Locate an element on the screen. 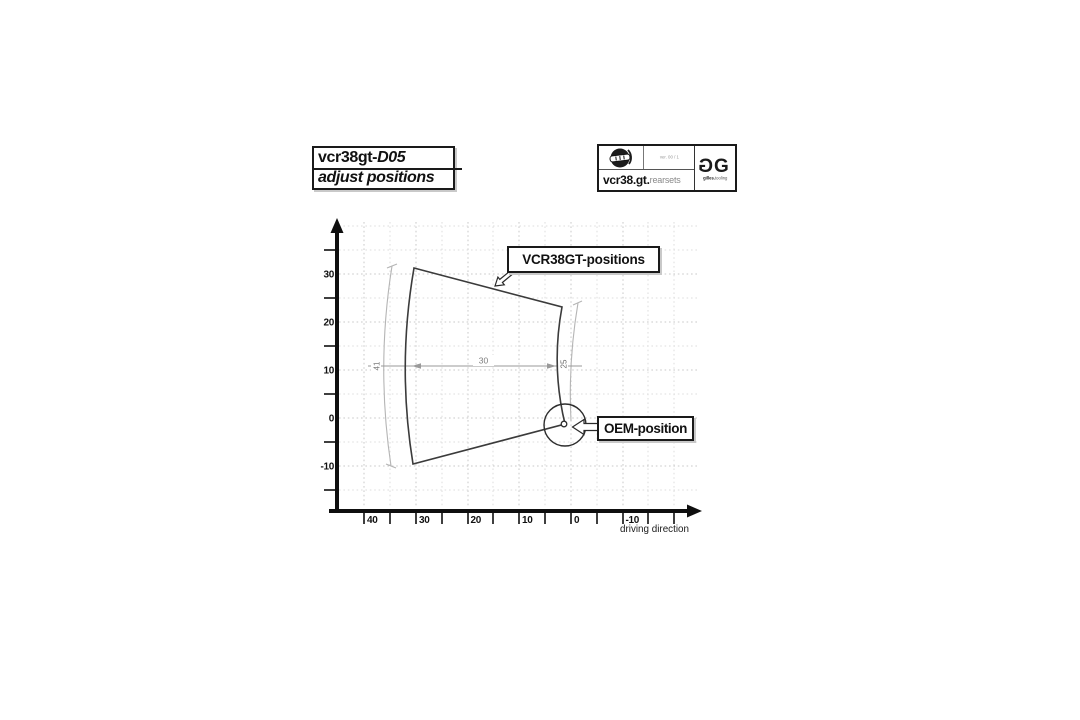  x-axis-ticks is located at coordinates (519, 518).